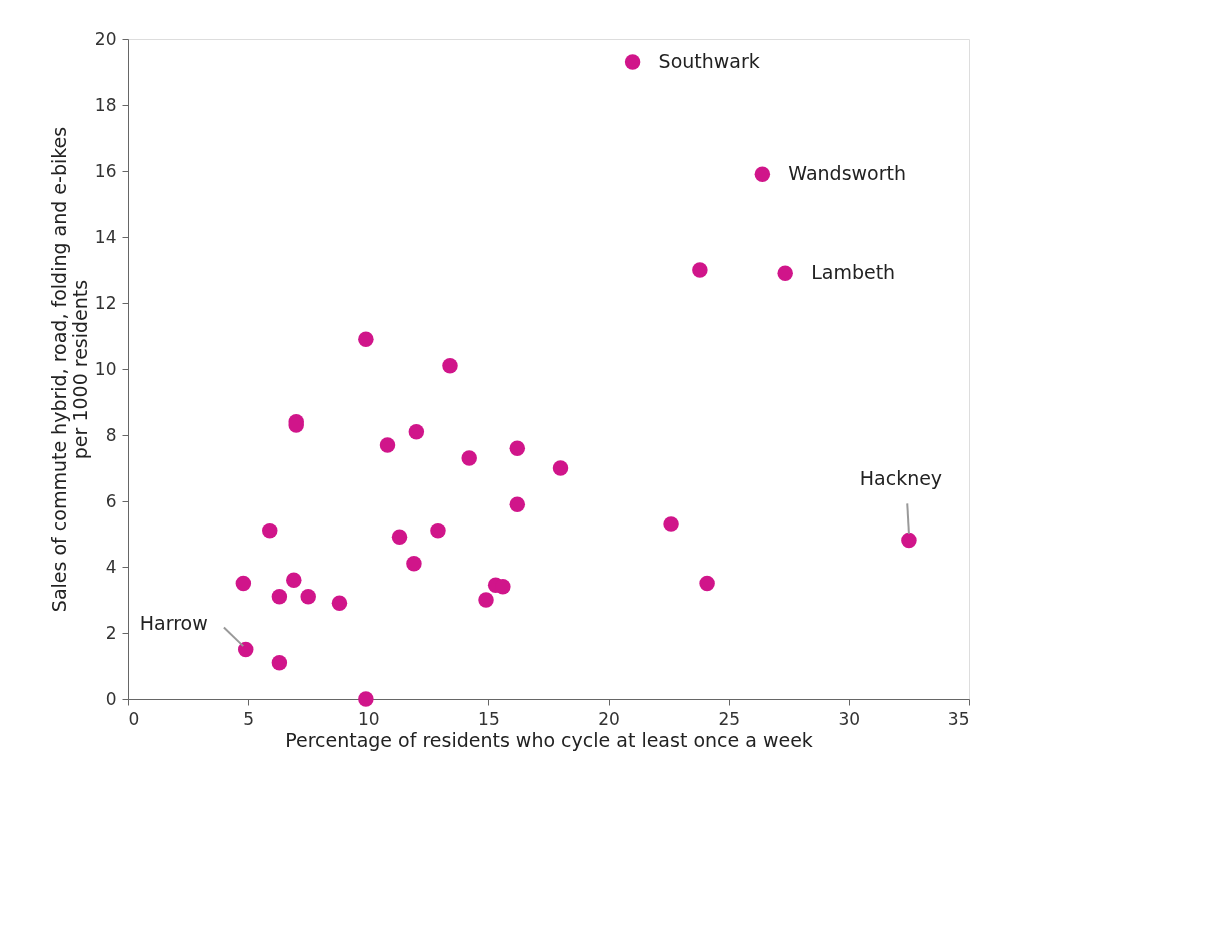 The image size is (1210, 950). What do you see at coordinates (111, 698) in the screenshot?
I see `y-tick-label: 0` at bounding box center [111, 698].